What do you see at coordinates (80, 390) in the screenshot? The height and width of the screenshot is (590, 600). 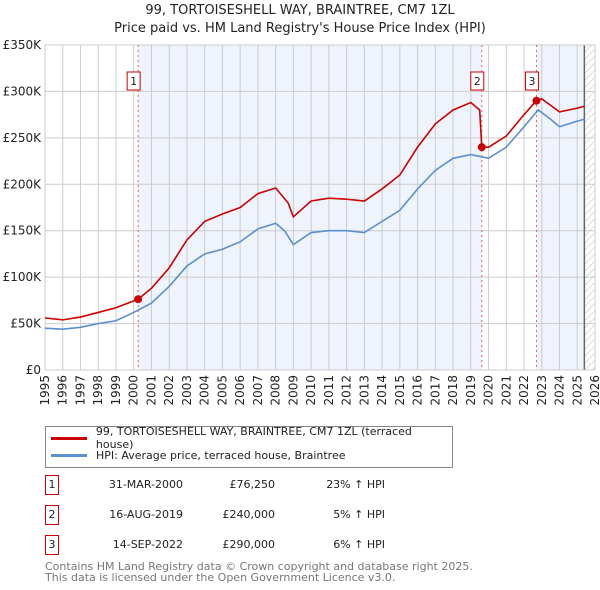 I see `x-tick-label: 1997` at bounding box center [80, 390].